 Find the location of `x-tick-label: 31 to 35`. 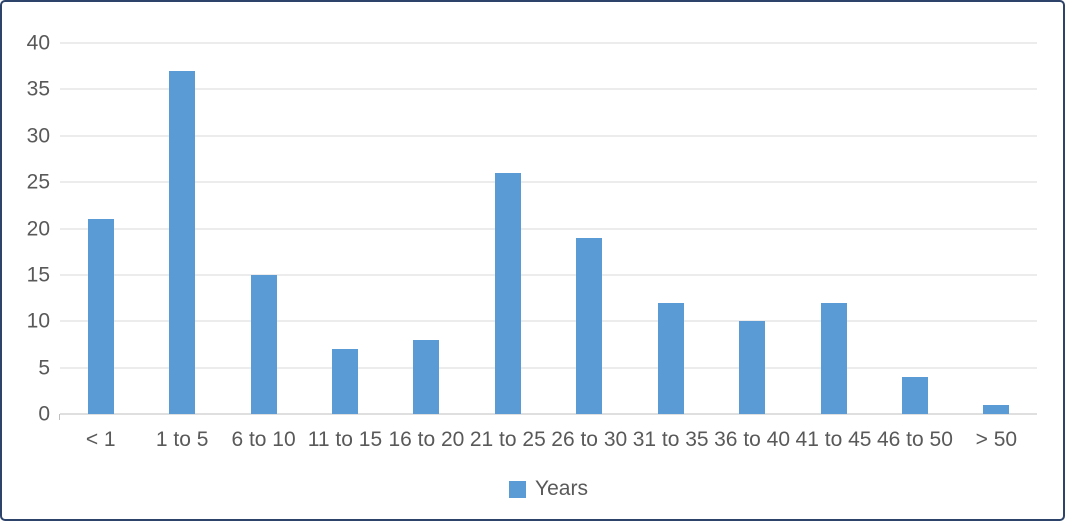

x-tick-label: 31 to 35 is located at coordinates (670, 439).